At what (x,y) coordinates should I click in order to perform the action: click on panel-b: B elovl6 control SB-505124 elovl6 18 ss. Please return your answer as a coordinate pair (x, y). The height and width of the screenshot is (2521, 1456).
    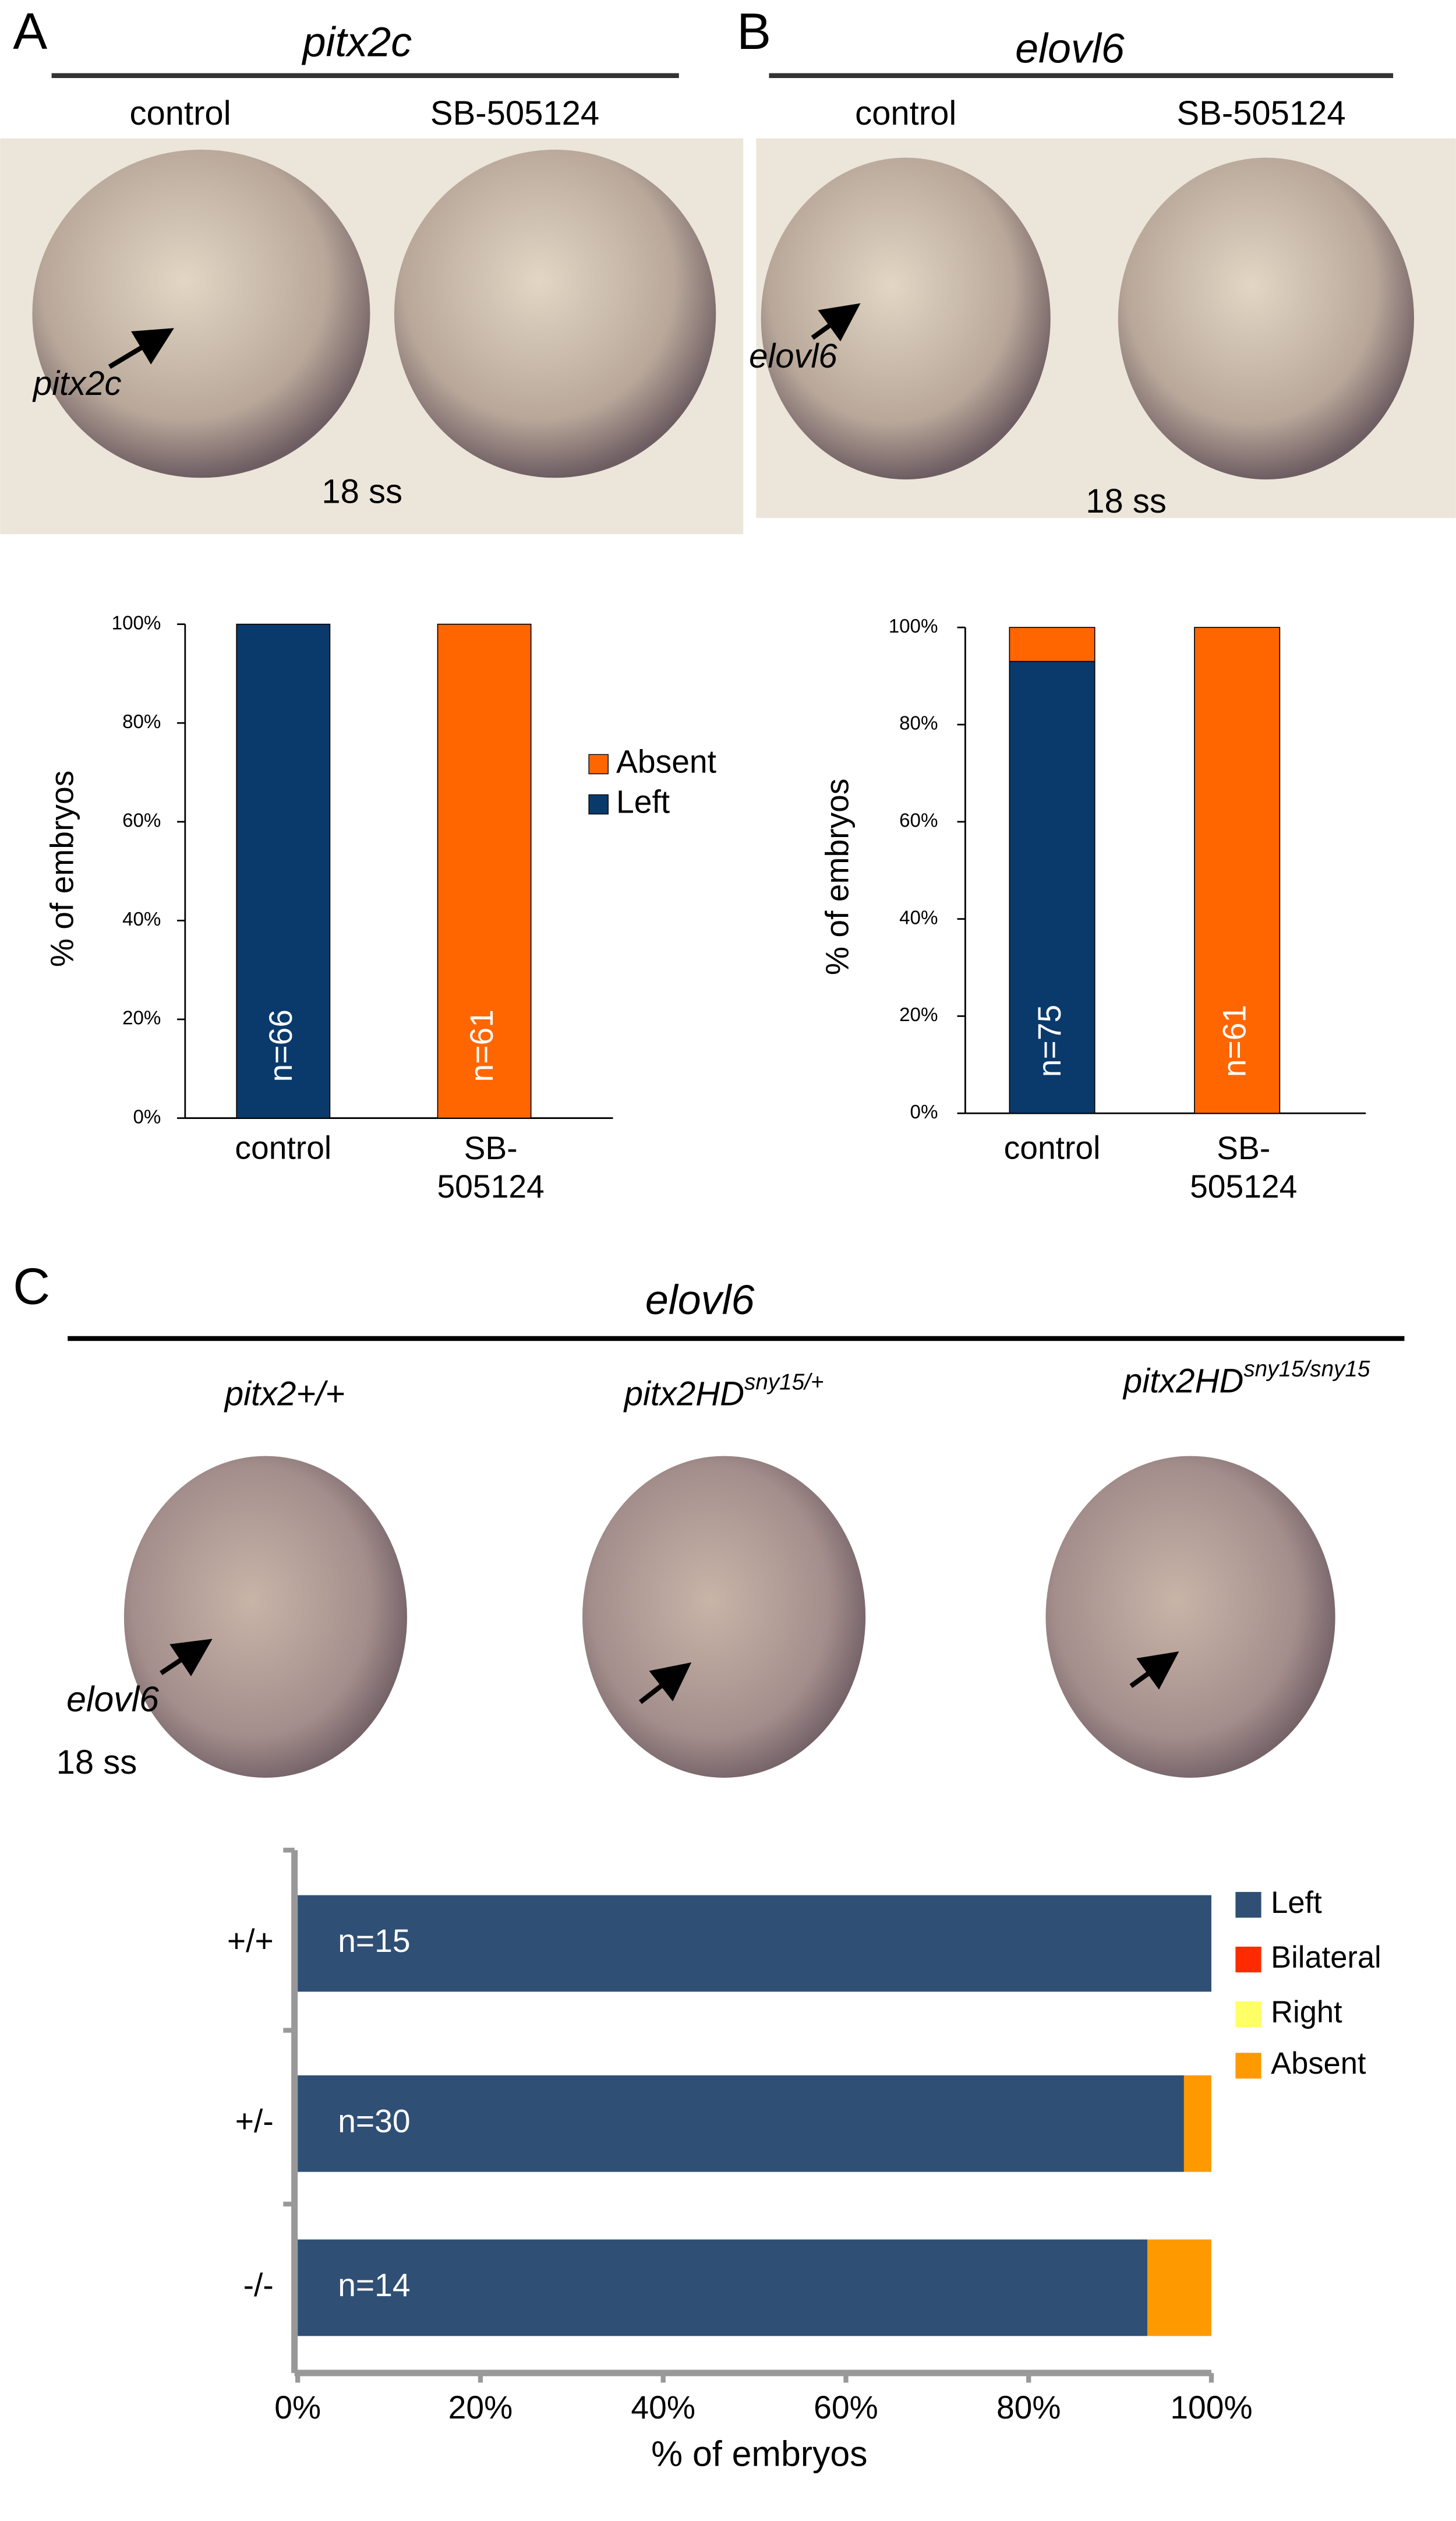
    Looking at the image, I should click on (1096, 261).